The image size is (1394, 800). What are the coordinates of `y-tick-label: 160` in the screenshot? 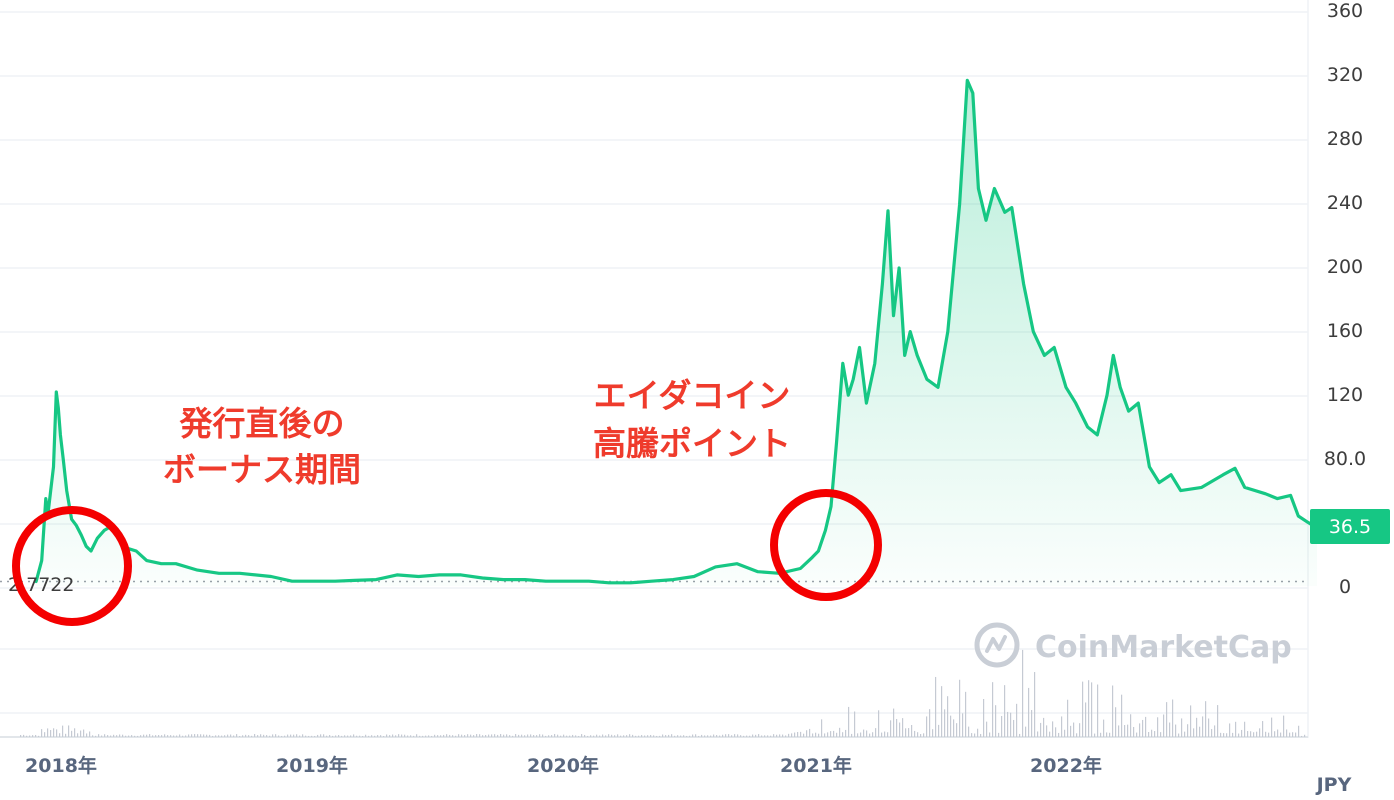 It's located at (1345, 331).